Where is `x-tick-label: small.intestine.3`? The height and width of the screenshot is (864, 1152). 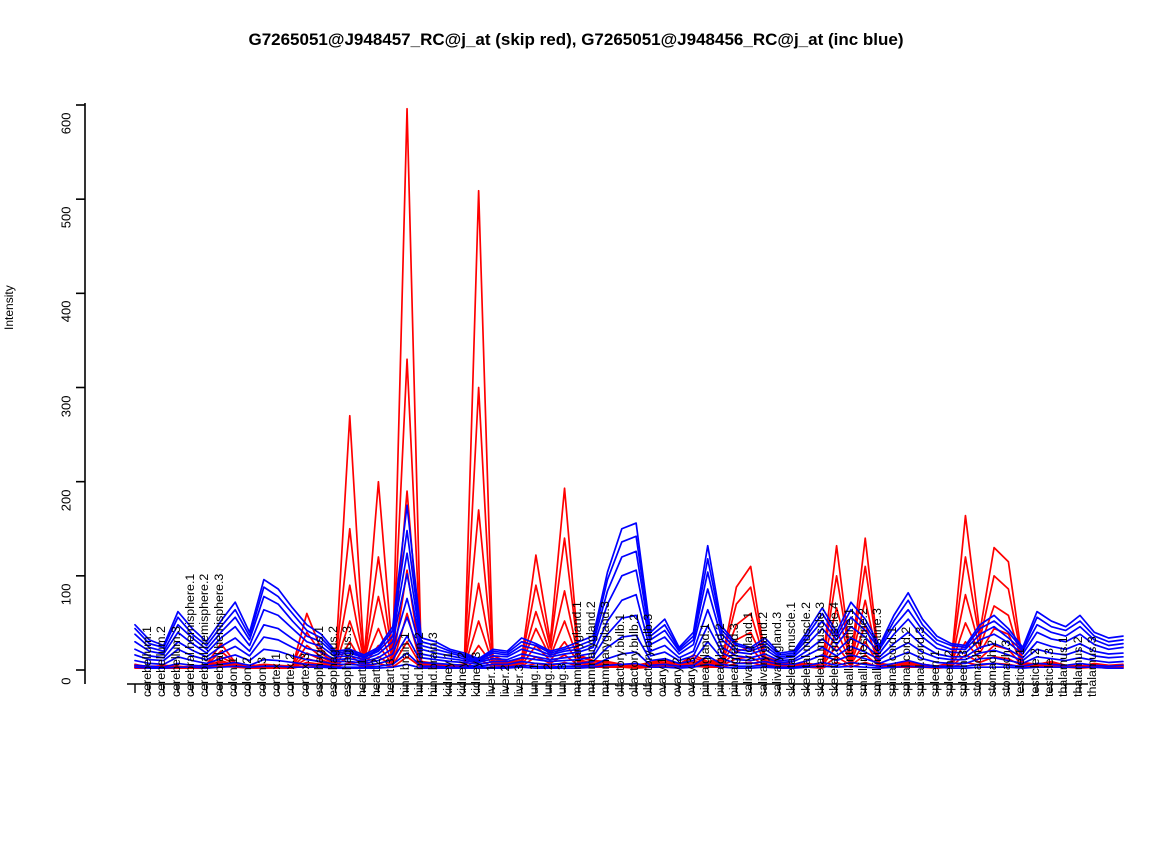
x-tick-label: small.intestine.3 is located at coordinates (877, 652).